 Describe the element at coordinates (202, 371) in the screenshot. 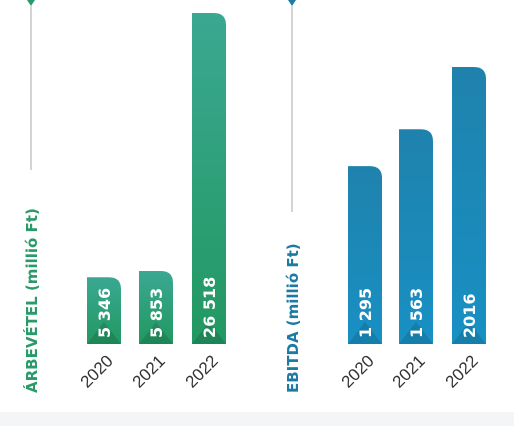

I see `revenue-tick-label: 2022` at that location.